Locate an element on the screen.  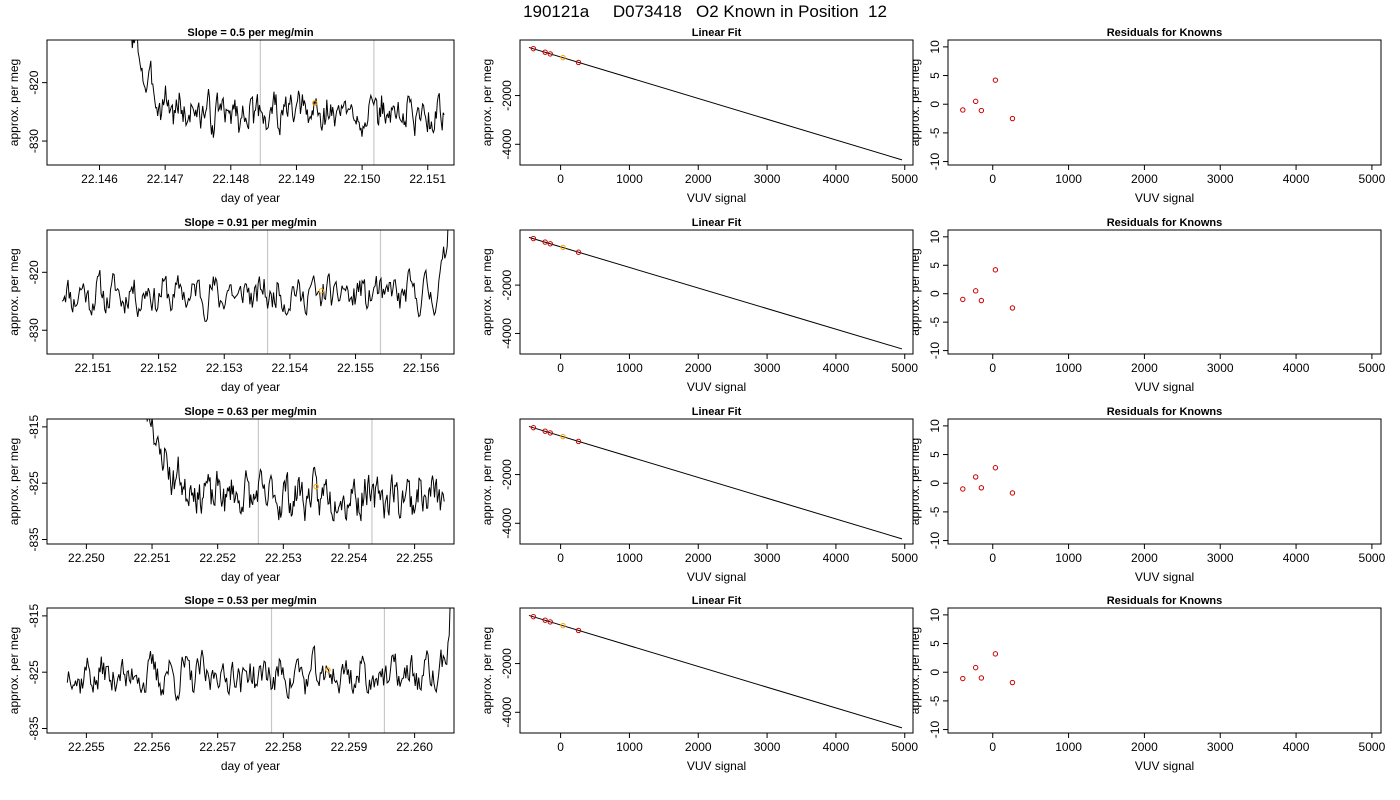
x-tick-label: 22.252 is located at coordinates (217, 558).